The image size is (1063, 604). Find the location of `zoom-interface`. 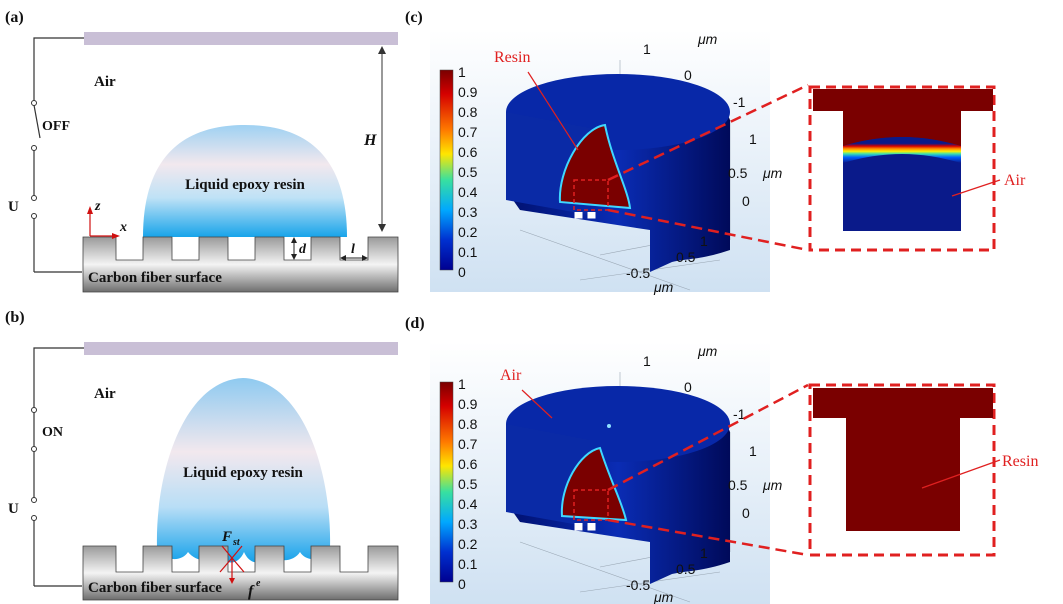

zoom-interface is located at coordinates (902, 150).